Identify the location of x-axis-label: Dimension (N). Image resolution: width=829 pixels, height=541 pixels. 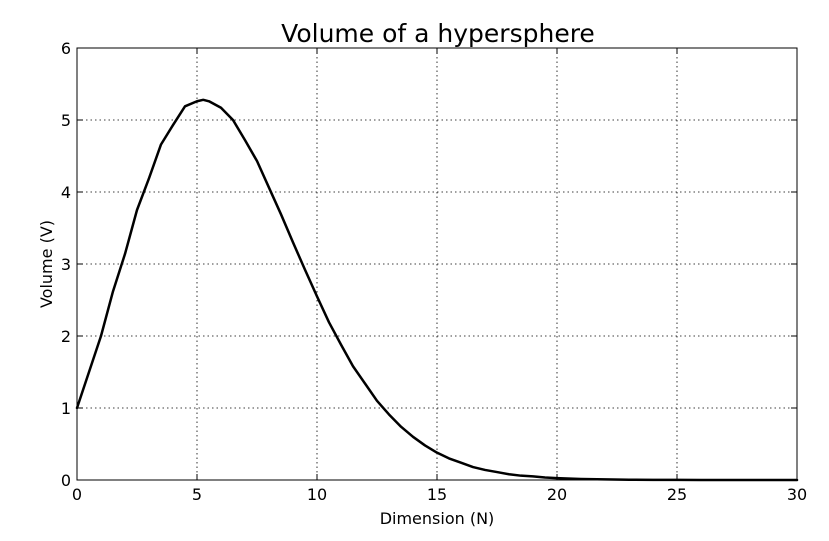
(437, 518).